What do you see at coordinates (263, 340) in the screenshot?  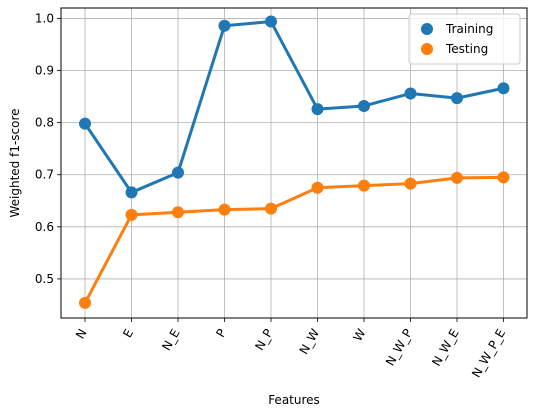 I see `x-tick-label: N_P` at bounding box center [263, 340].